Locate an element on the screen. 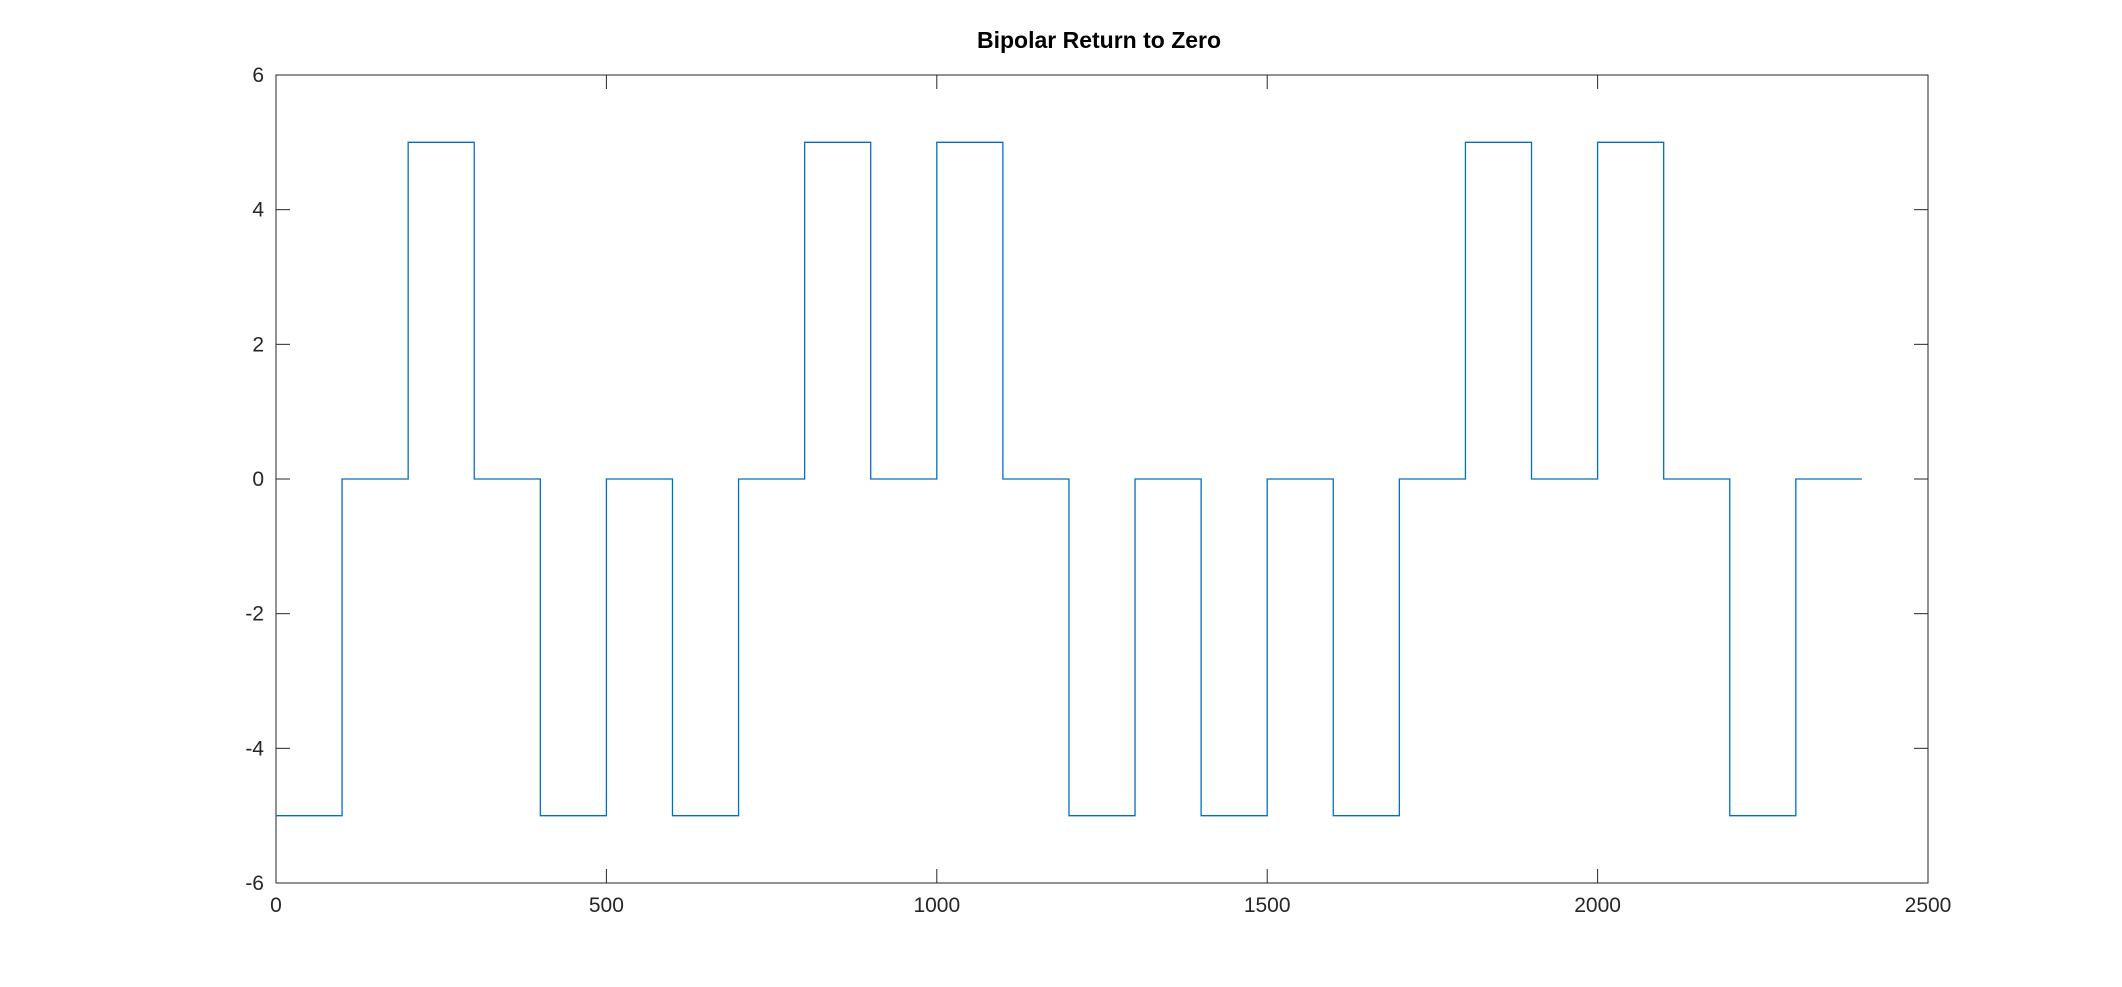 The image size is (2122, 987). y-tick-label: 0 is located at coordinates (258, 479).